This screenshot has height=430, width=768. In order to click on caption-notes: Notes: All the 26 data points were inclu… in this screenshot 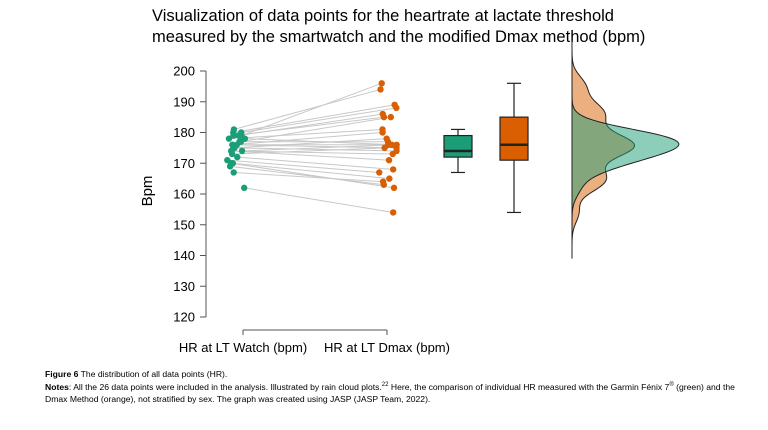, I will do `click(401, 393)`.